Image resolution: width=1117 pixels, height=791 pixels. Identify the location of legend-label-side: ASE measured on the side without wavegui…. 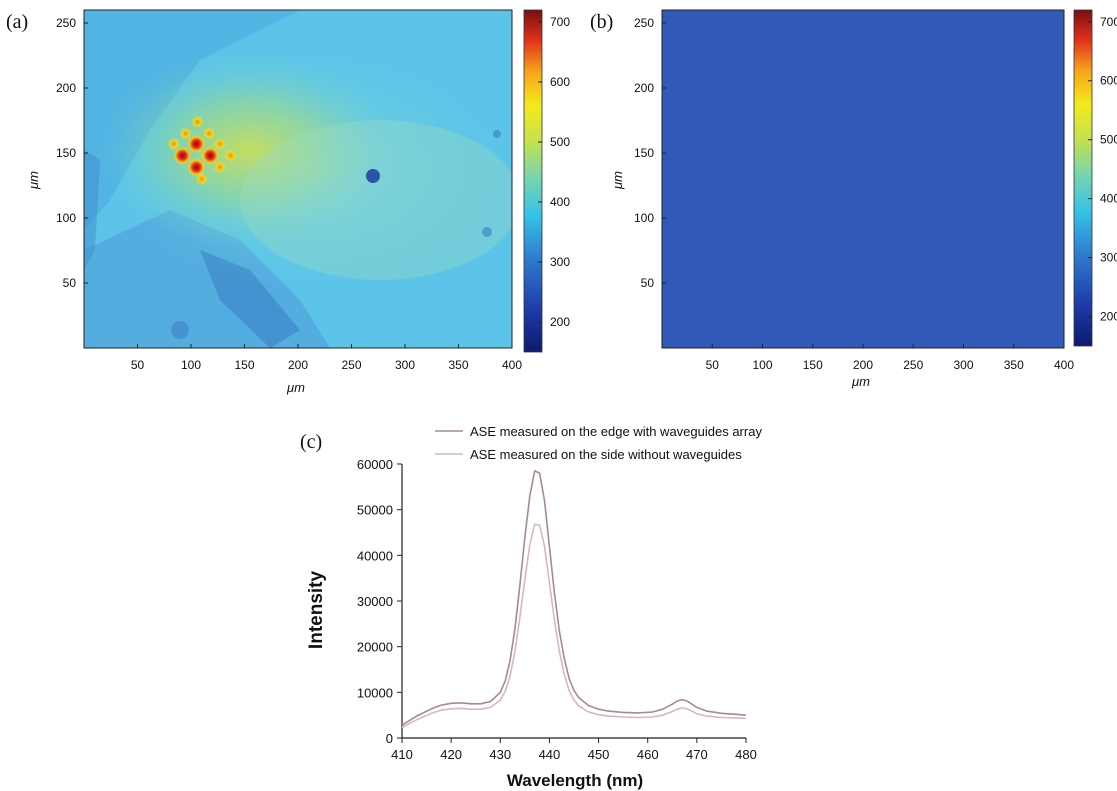
(606, 454).